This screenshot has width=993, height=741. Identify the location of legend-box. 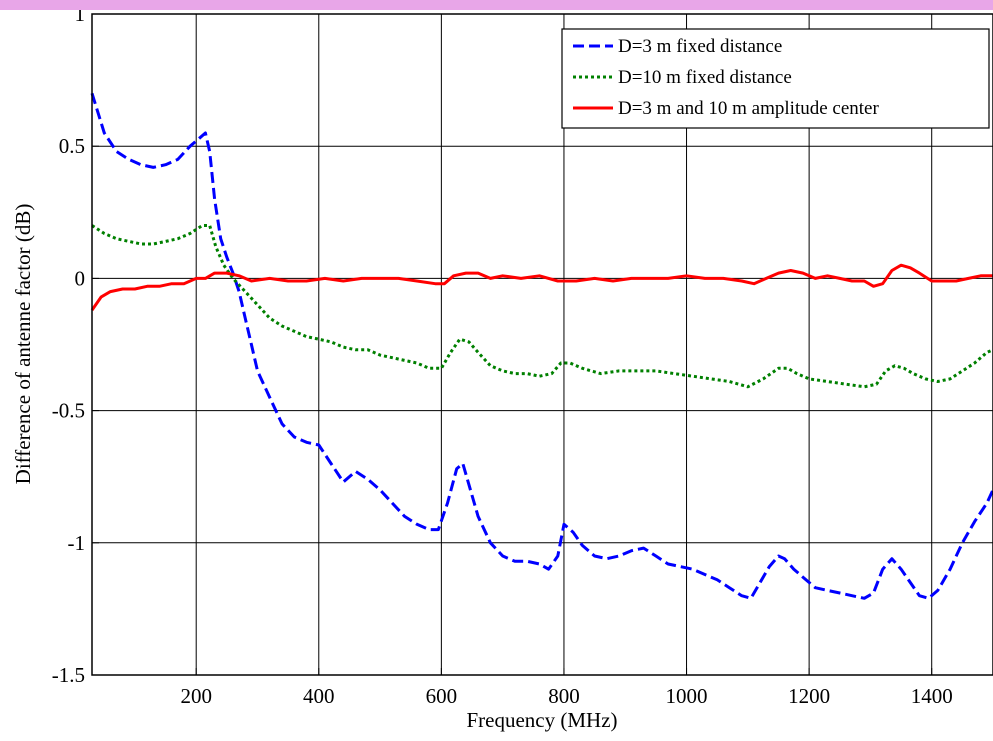
(775, 78).